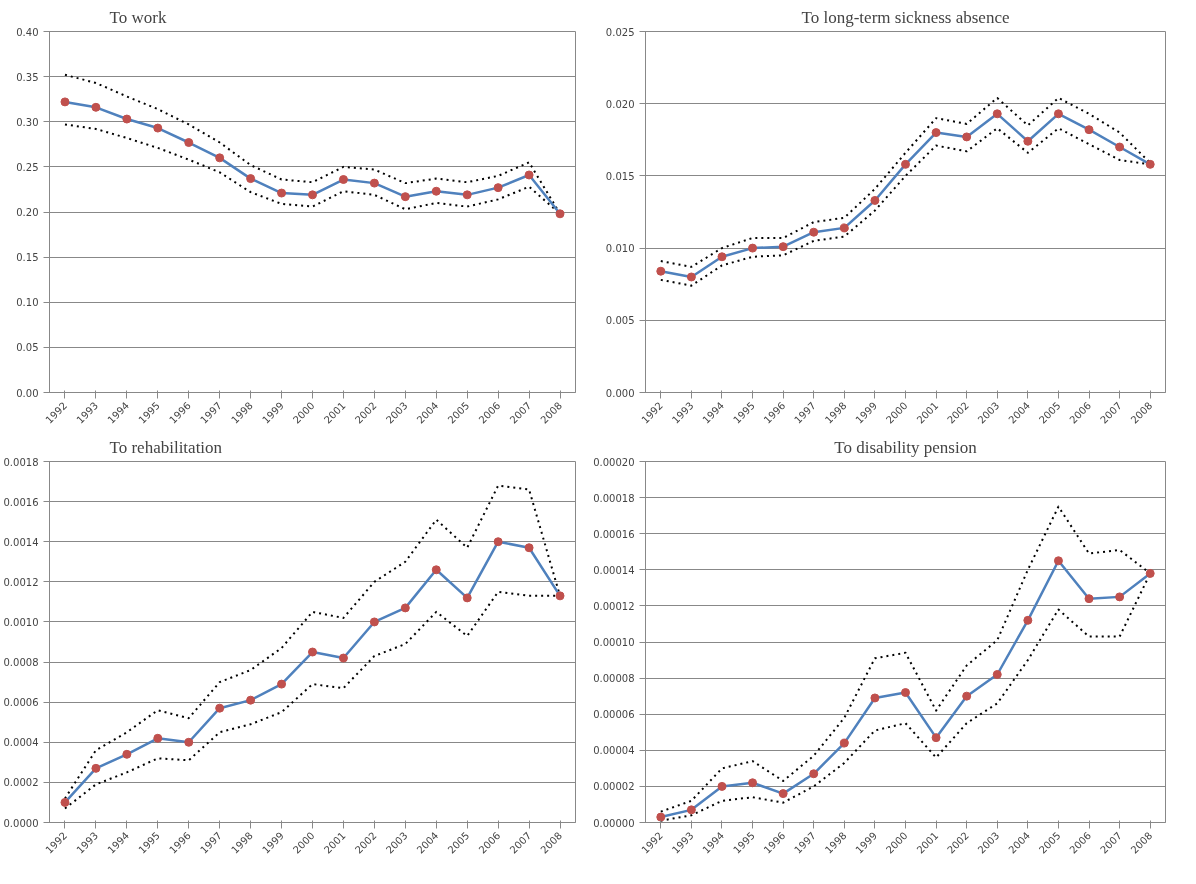  I want to click on y-tick-label: 0.30, so click(27, 122).